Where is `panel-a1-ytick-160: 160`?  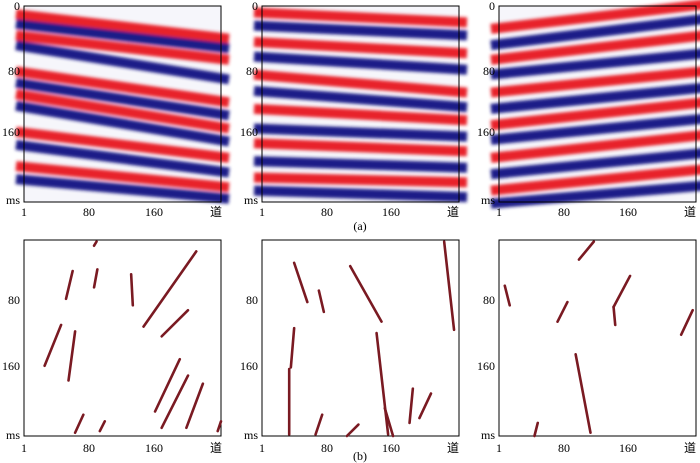 panel-a1-ytick-160: 160 is located at coordinates (11, 132).